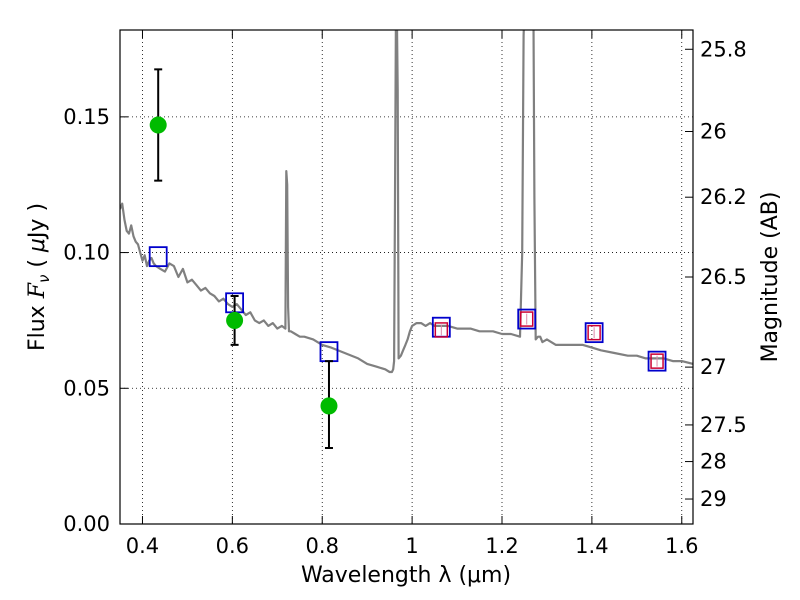 This screenshot has width=800, height=600. Describe the element at coordinates (37, 245) in the screenshot. I see `y-axis-title-mu: μ` at that location.